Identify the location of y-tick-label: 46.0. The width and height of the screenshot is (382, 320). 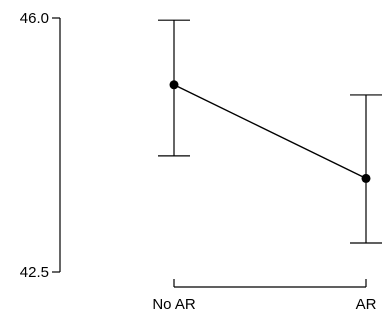
(34, 18).